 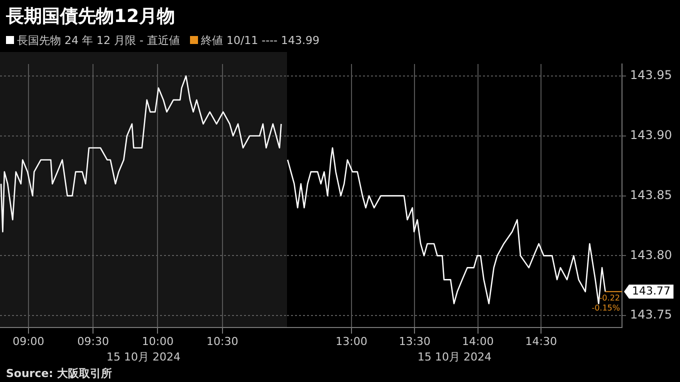 What do you see at coordinates (606, 308) in the screenshot?
I see `annotation: -0.15%` at bounding box center [606, 308].